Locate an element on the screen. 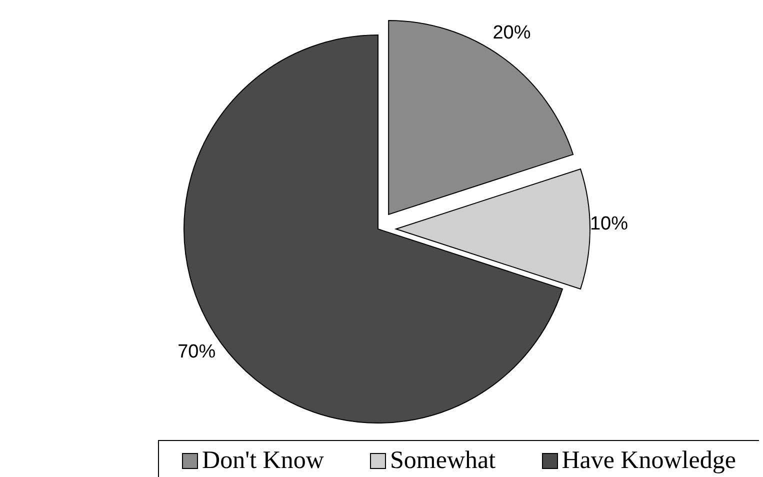 The height and width of the screenshot is (477, 763). data-label: 20% is located at coordinates (511, 33).